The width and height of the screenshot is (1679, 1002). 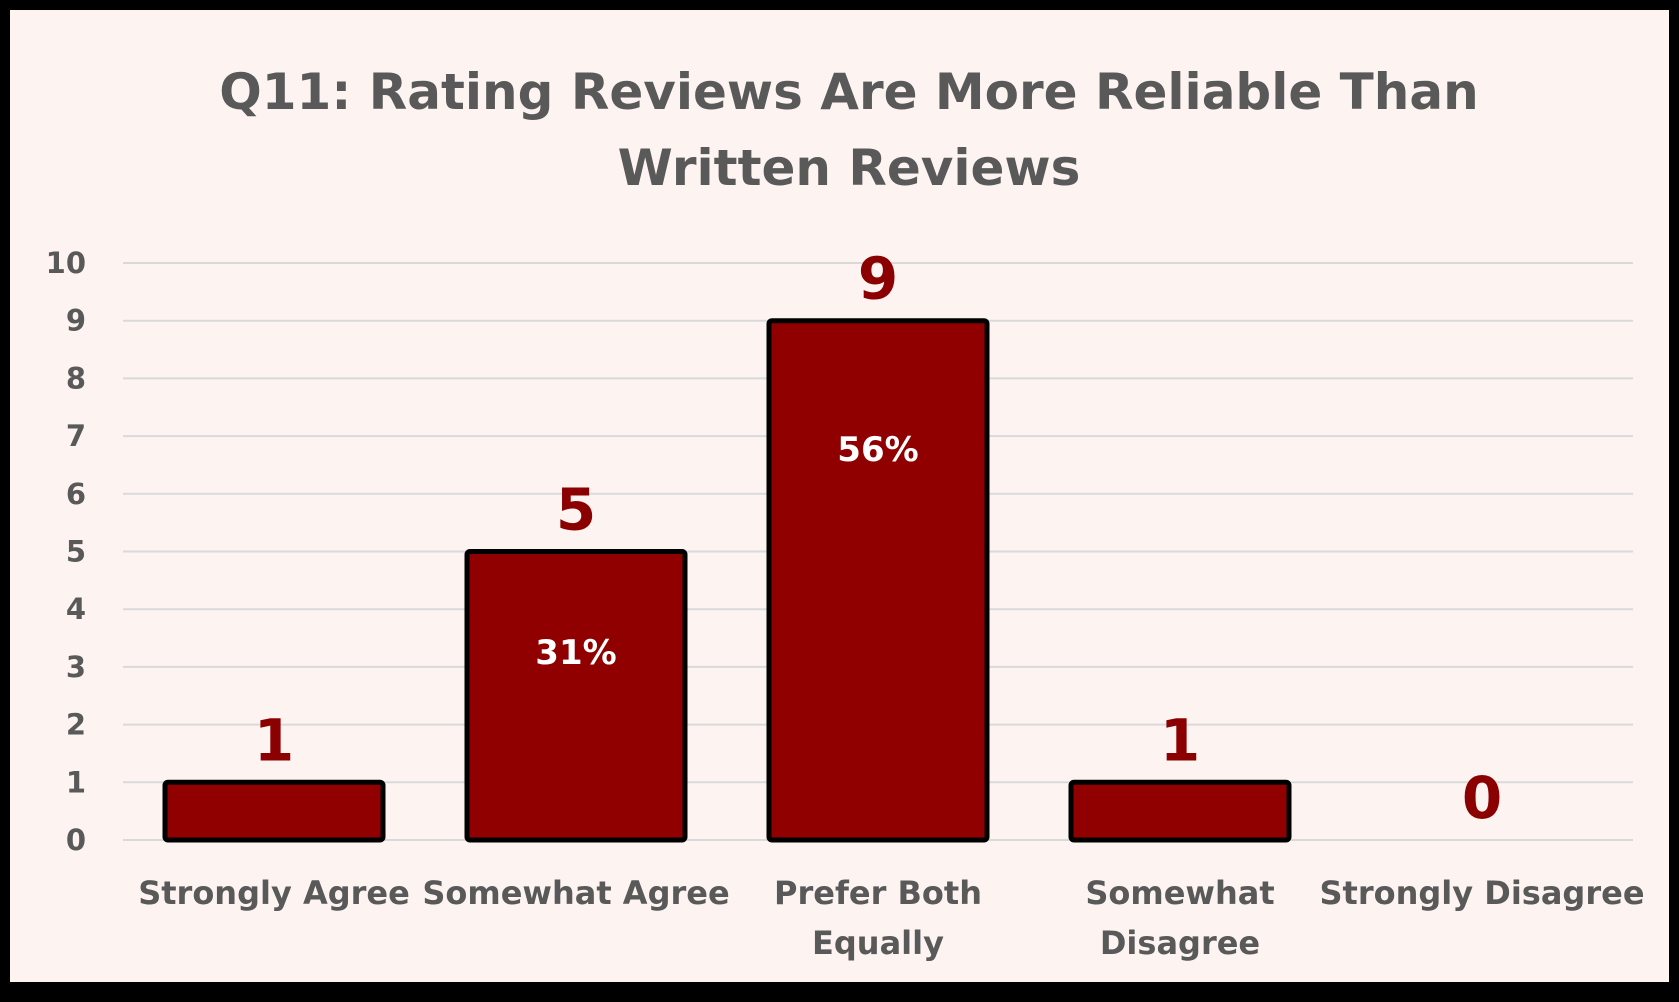 I want to click on category-label-2-line-0: Prefer Both, so click(x=878, y=893).